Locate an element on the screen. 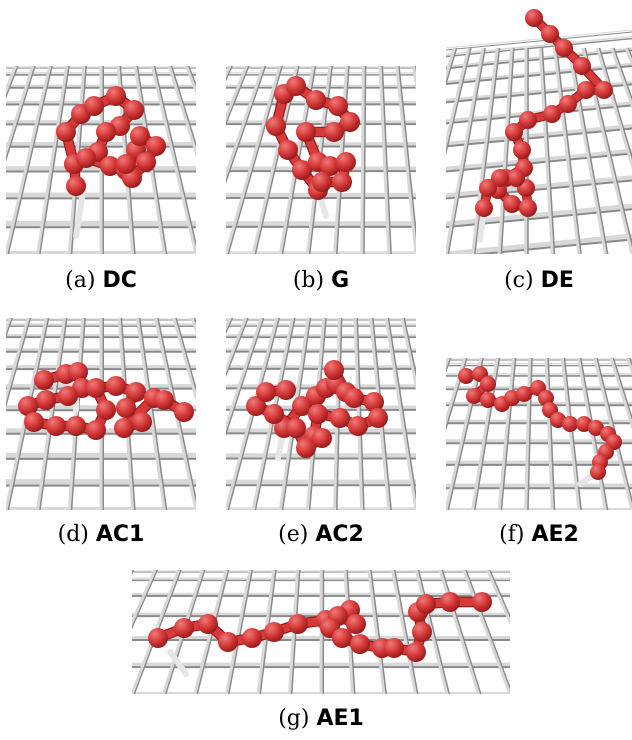 The image size is (632, 740). panel-c-image is located at coordinates (539, 131).